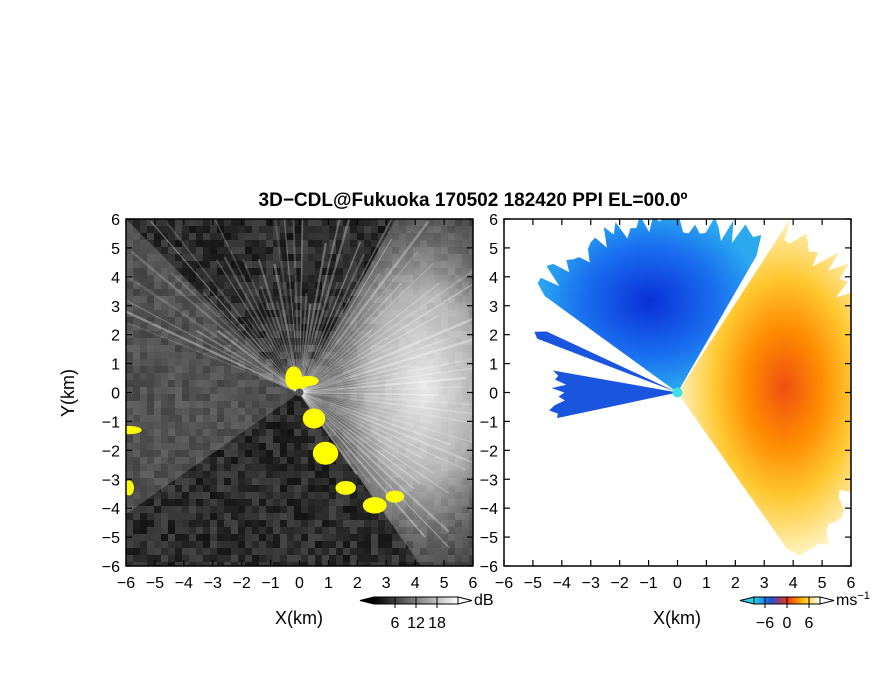 The image size is (880, 680). I want to click on colorbar-tick-label: 12, so click(416, 623).